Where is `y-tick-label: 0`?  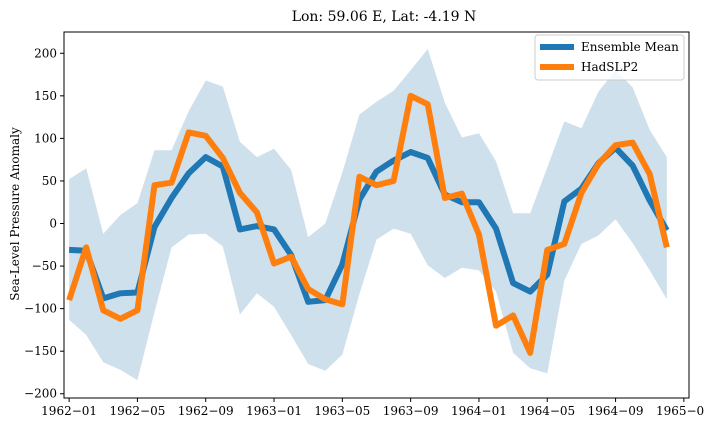 y-tick-label: 0 is located at coordinates (53, 224).